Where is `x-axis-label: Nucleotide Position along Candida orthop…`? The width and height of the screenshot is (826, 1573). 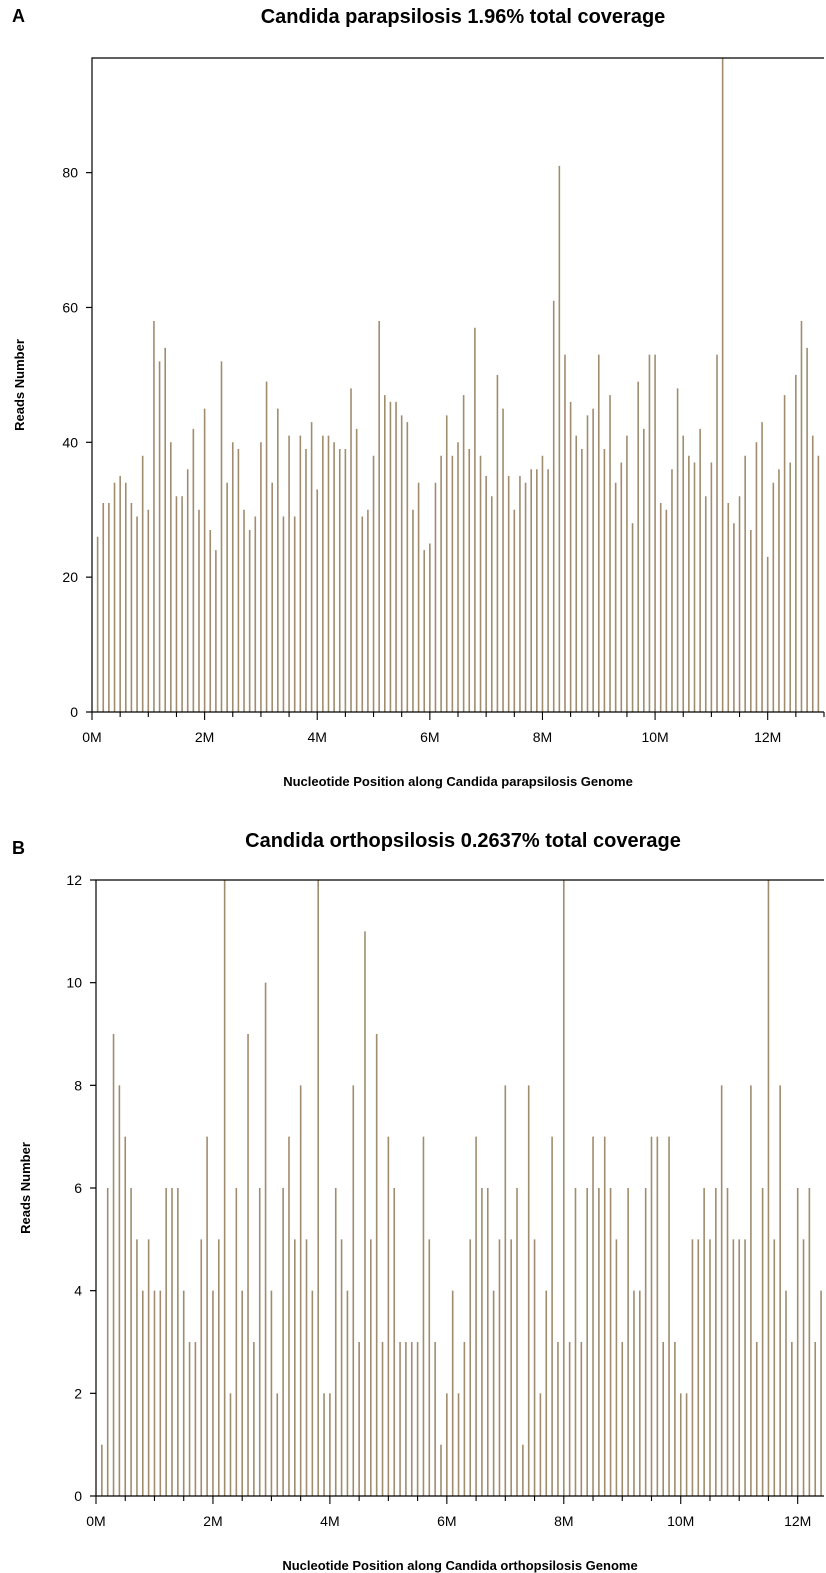
x-axis-label: Nucleotide Position along Candida orthop… is located at coordinates (459, 1565).